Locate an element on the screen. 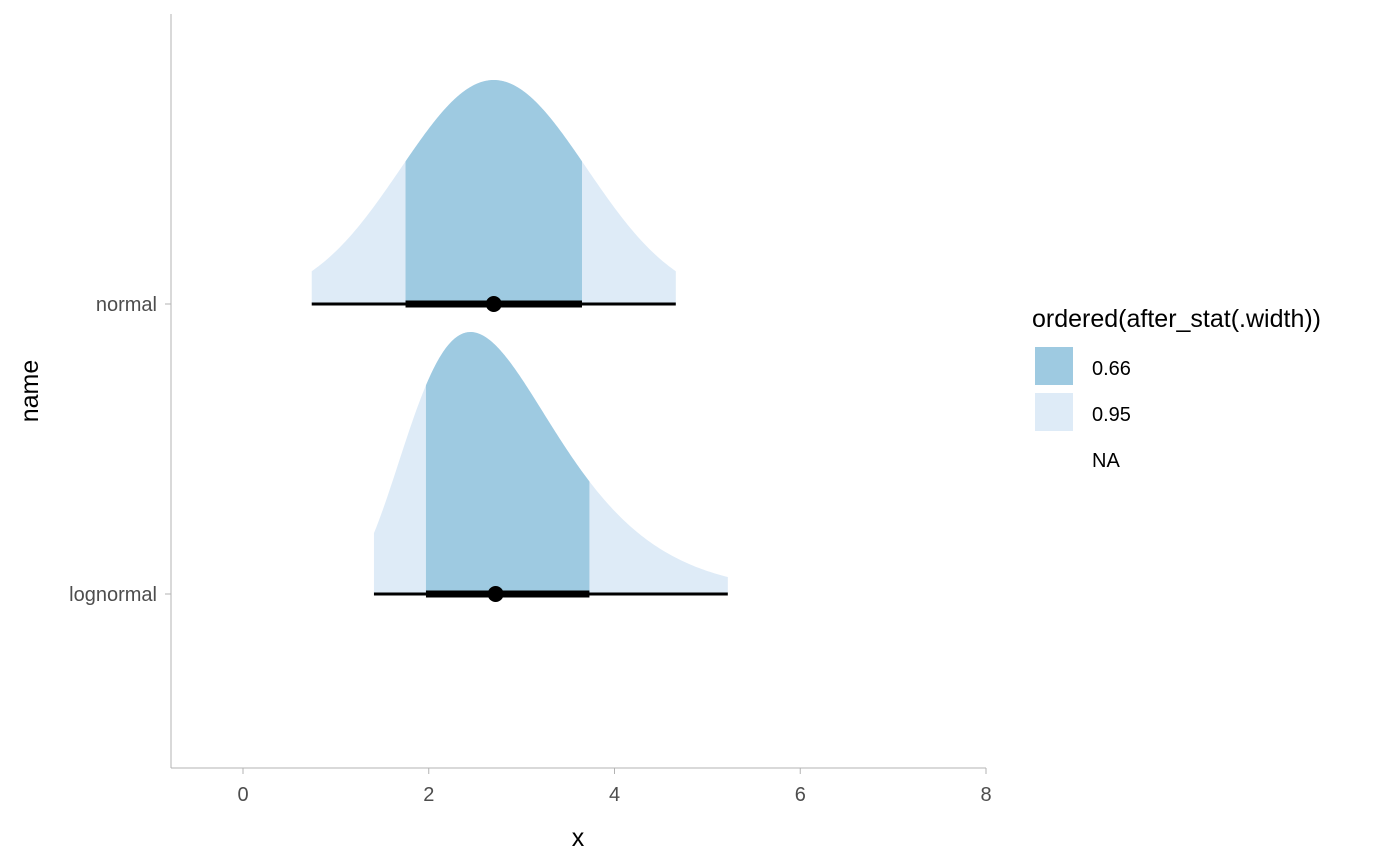 Image resolution: width=1400 pixels, height=866 pixels. x-tick-label: 6 is located at coordinates (800, 795).